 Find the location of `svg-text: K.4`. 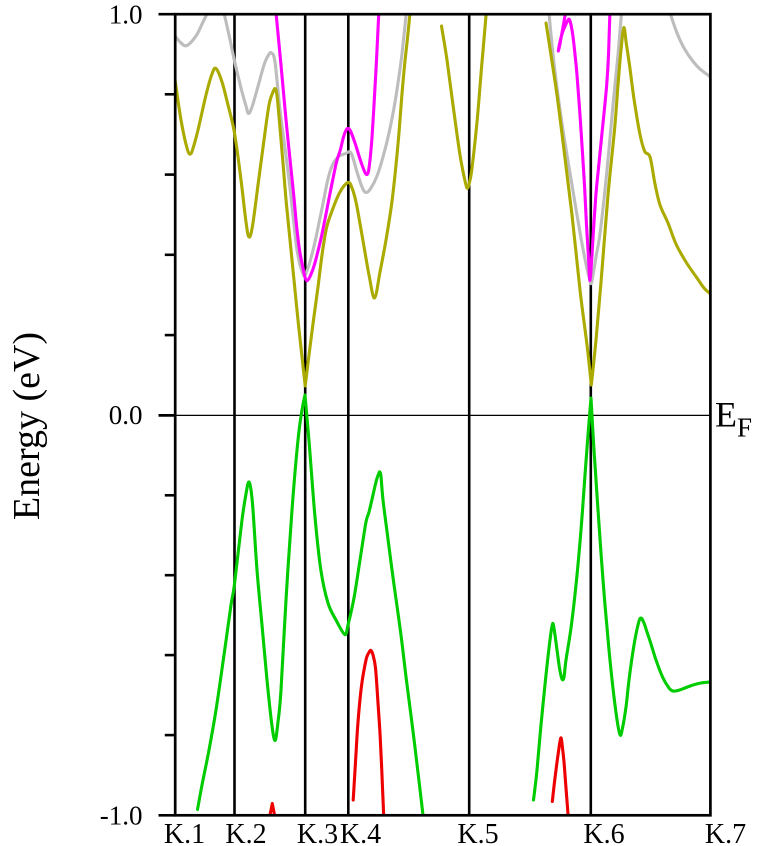

svg-text: K.4 is located at coordinates (360, 832).